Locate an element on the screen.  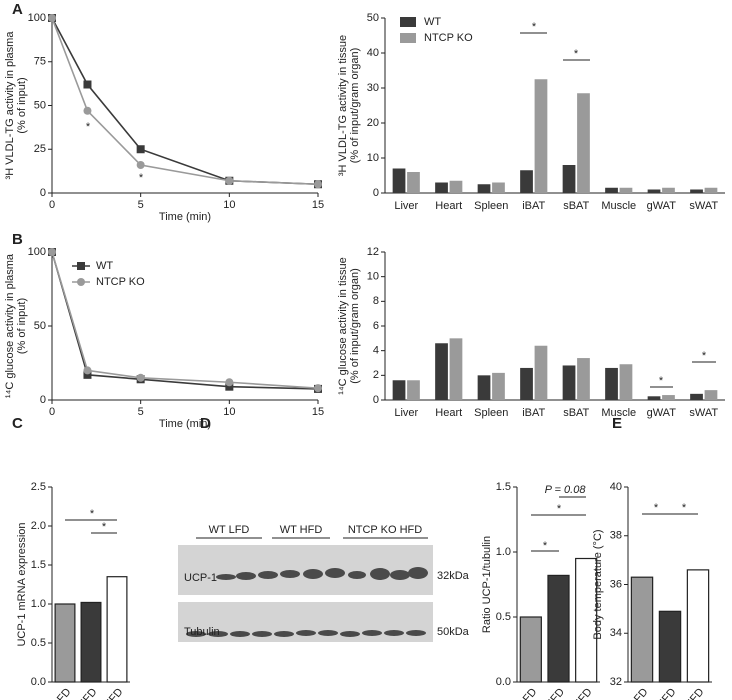
blot-group: WT LFD is located at coordinates (229, 530).